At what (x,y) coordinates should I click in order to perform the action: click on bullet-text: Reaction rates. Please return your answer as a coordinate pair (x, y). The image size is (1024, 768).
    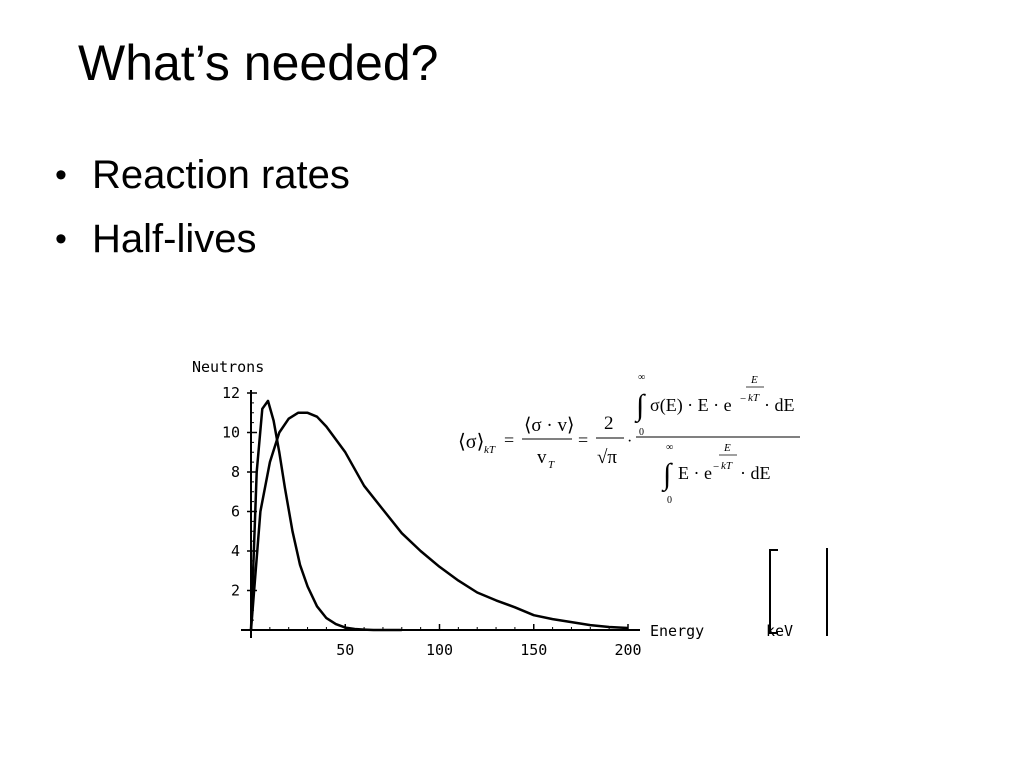
    Looking at the image, I should click on (221, 175).